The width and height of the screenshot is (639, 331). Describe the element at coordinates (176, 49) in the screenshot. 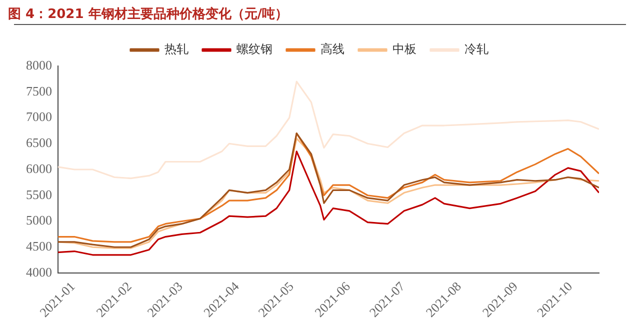

I see `legend-label: 热轧` at that location.